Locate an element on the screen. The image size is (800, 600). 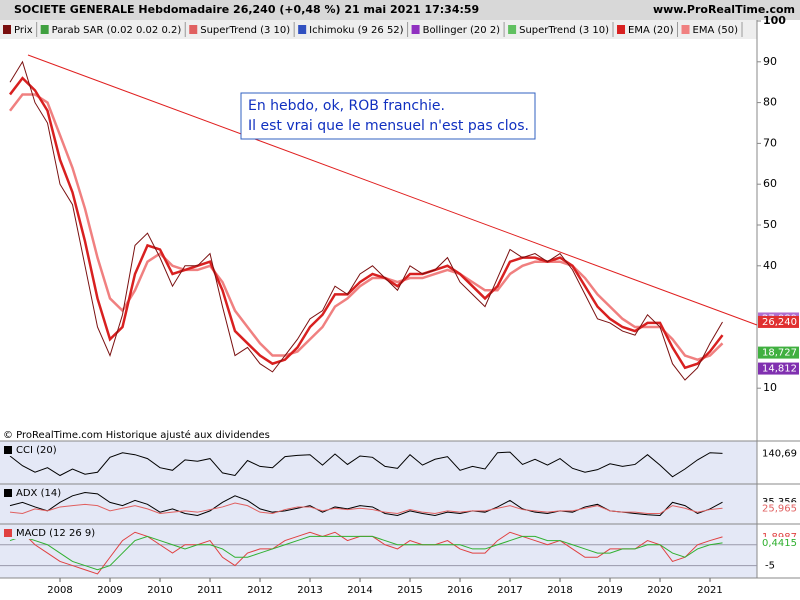
x-tick-label: 2009 is located at coordinates (109, 590).